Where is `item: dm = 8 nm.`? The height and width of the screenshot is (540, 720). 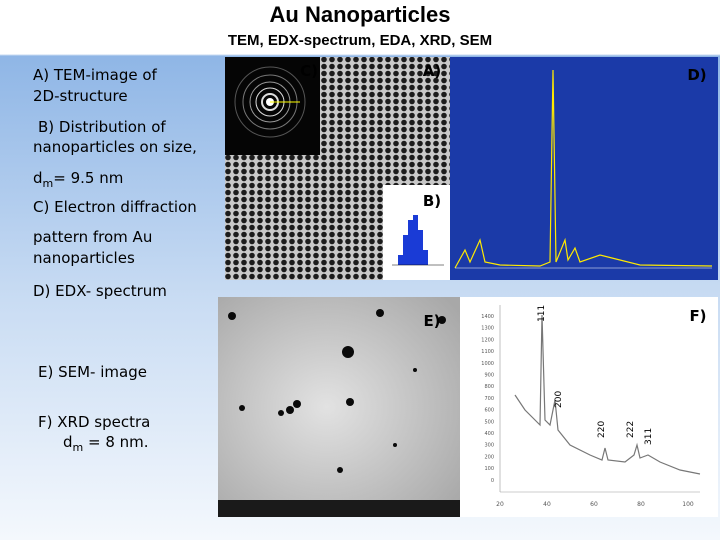 item: dm = 8 nm. is located at coordinates (106, 445).